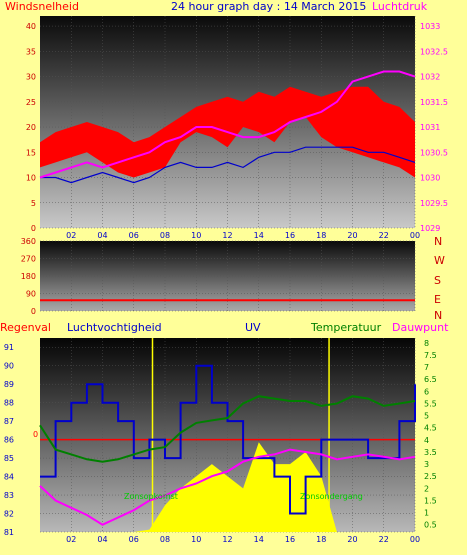 The image size is (467, 555). I want to click on y-tick-temperature: 3.5, so click(430, 452).